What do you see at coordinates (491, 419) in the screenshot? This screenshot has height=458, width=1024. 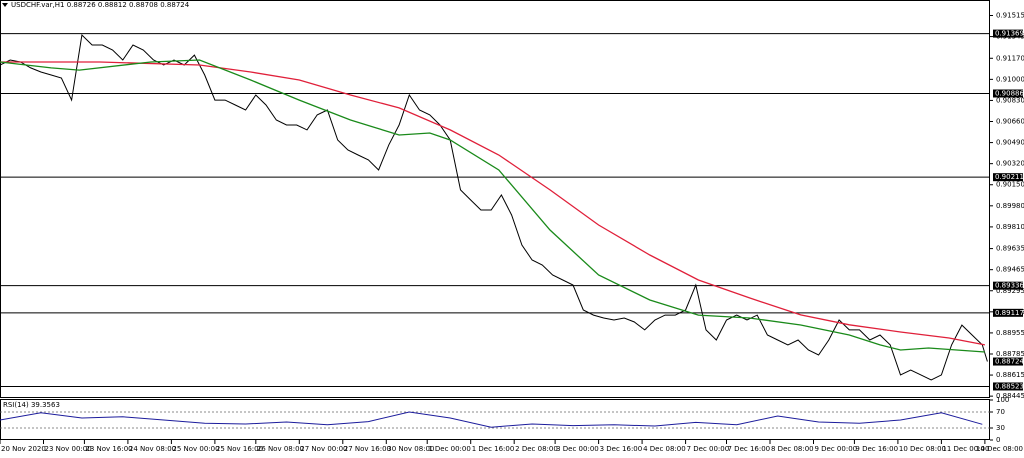 I see `series-line` at bounding box center [491, 419].